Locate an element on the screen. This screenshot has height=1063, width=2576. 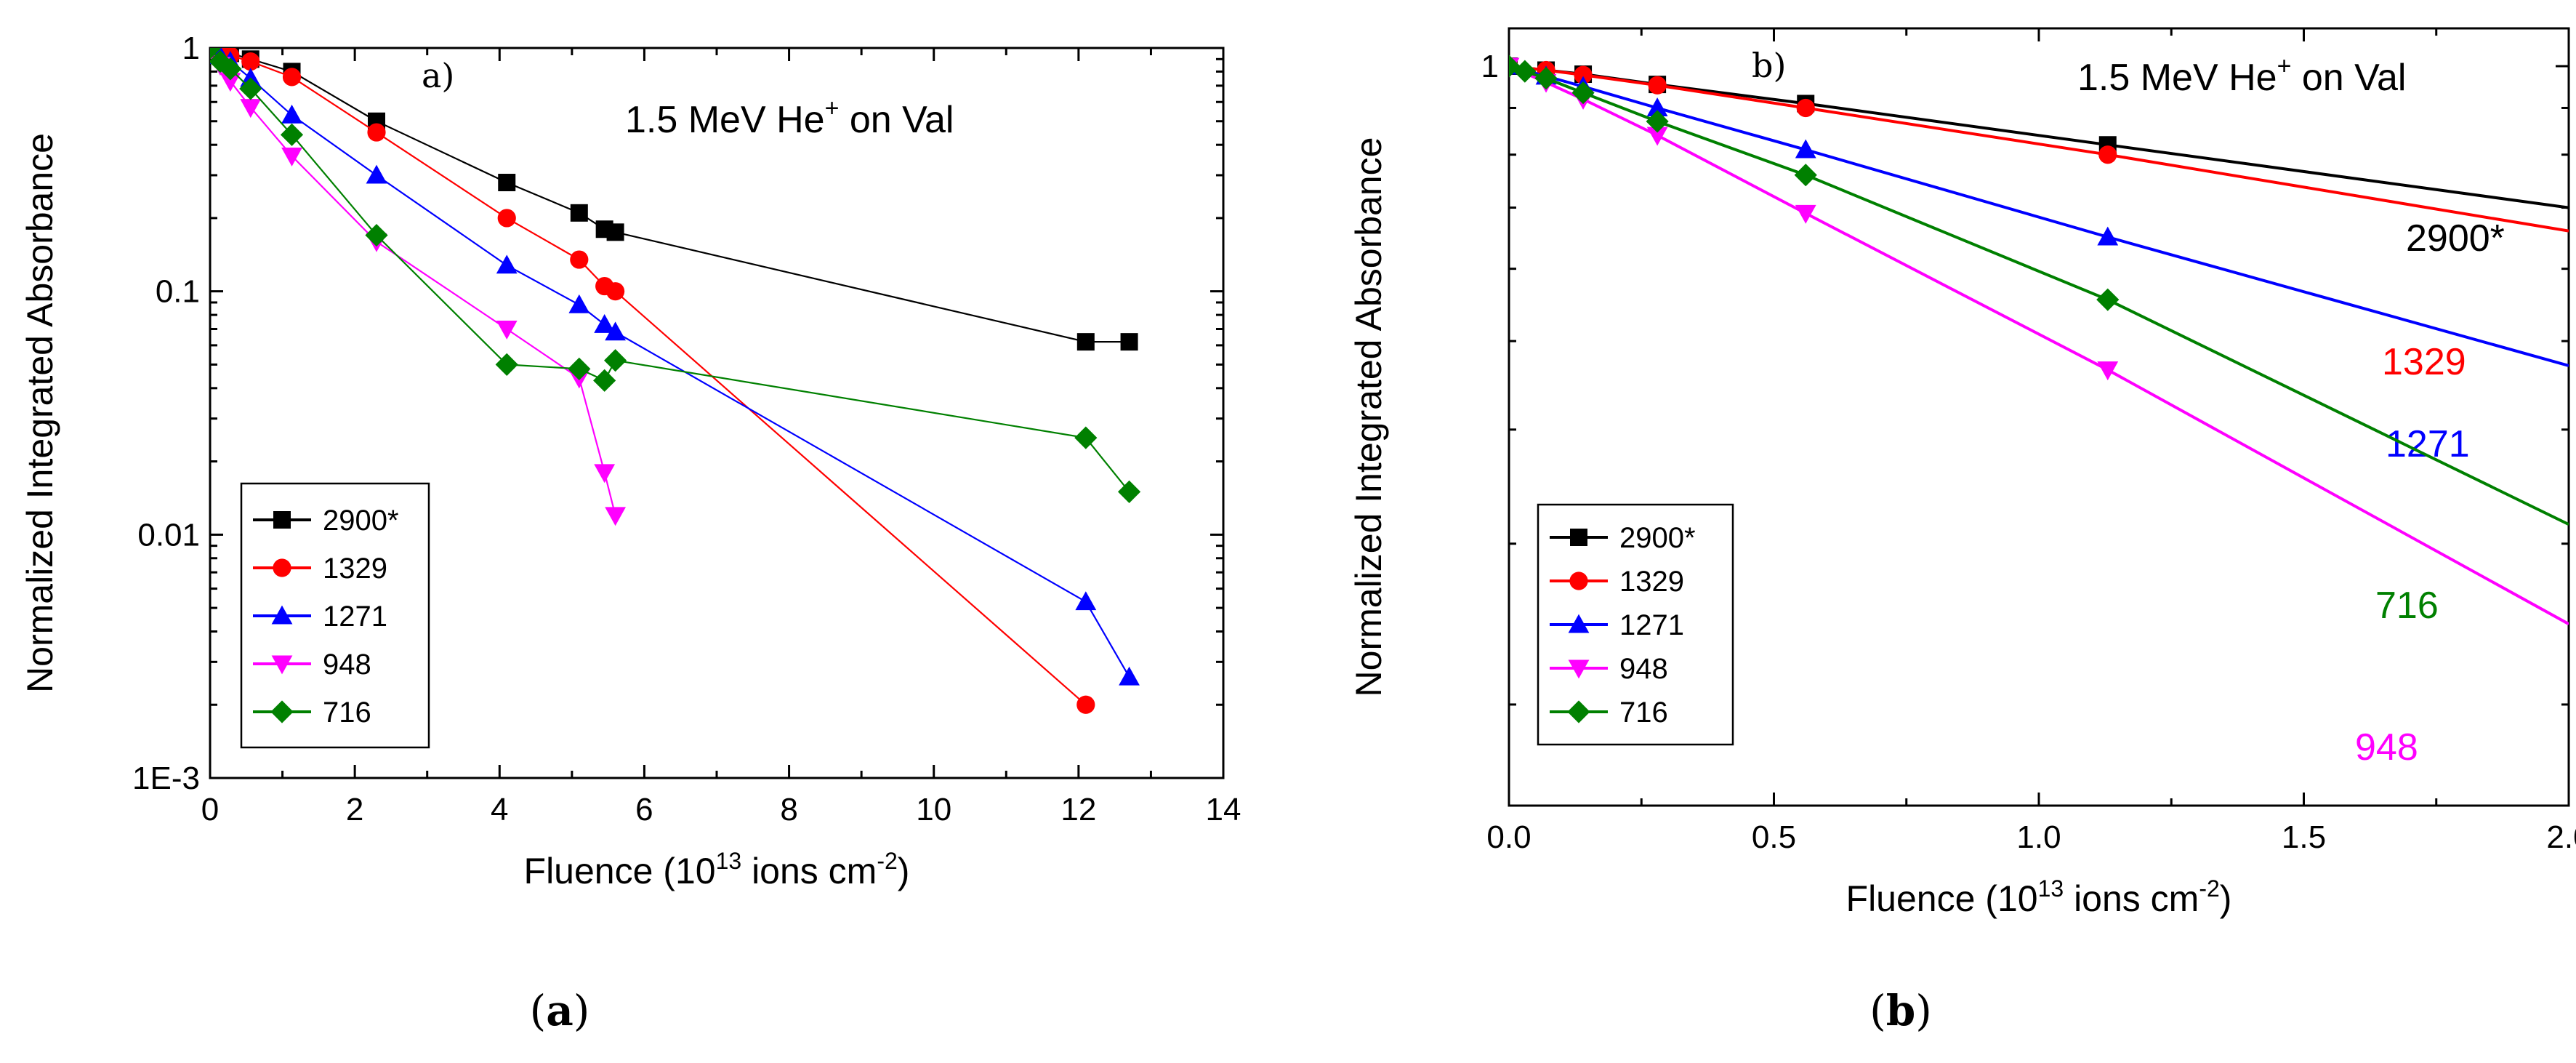
panel-letter: b) is located at coordinates (1769, 65).